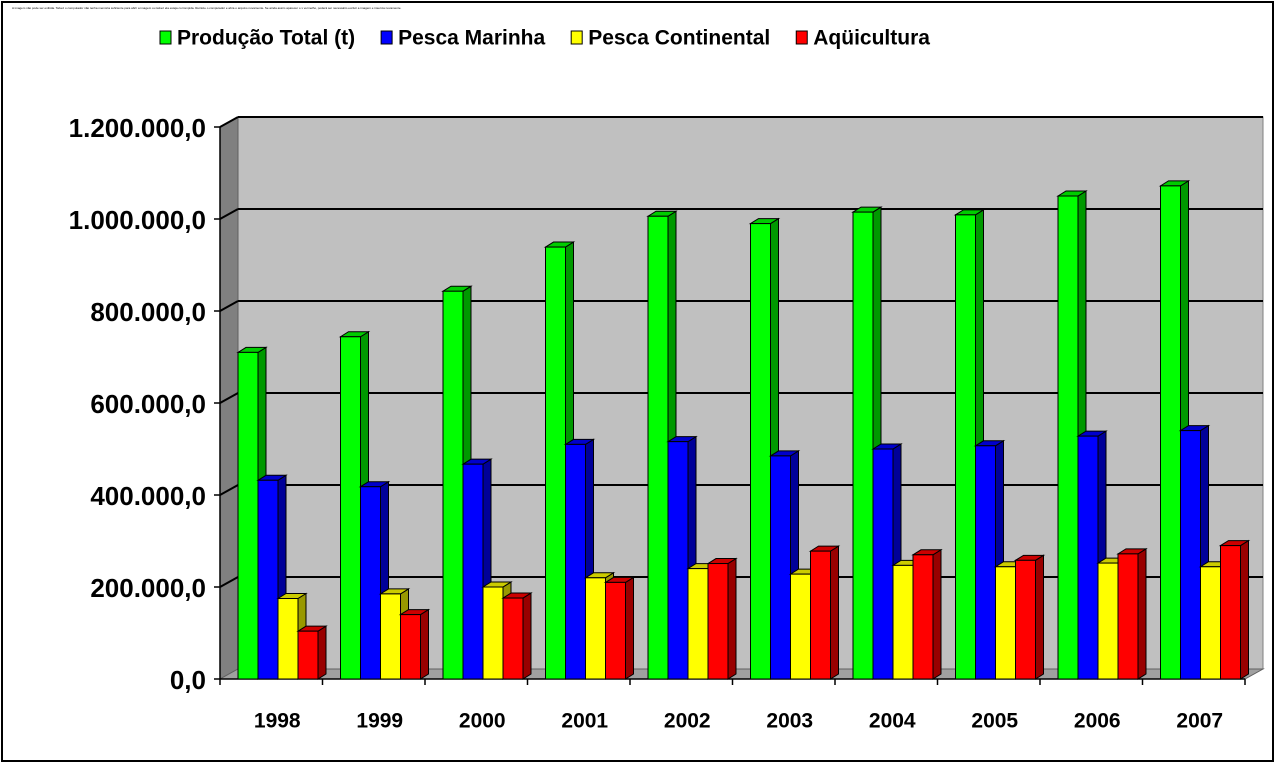  What do you see at coordinates (379, 721) in the screenshot?
I see `x-tick-label: 1999` at bounding box center [379, 721].